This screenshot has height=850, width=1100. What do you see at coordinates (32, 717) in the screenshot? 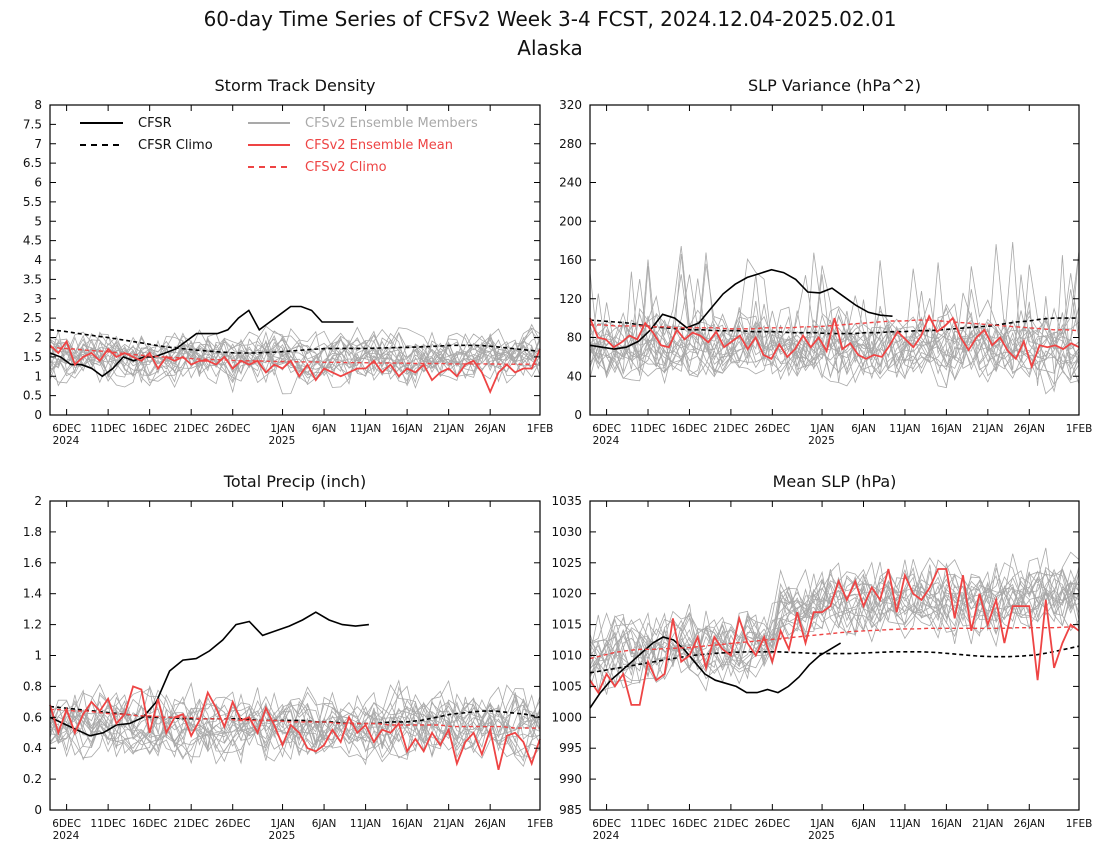
I see `y-tick-label: 0.6` at bounding box center [32, 717].